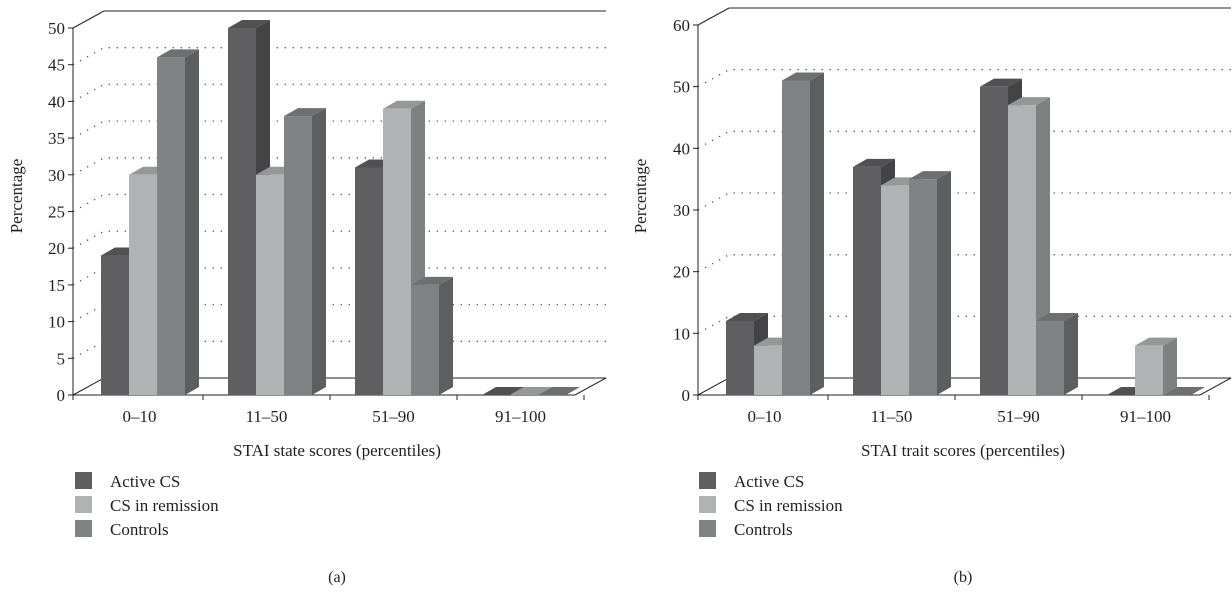  Describe the element at coordinates (61, 395) in the screenshot. I see `y-tick-label: 0` at that location.